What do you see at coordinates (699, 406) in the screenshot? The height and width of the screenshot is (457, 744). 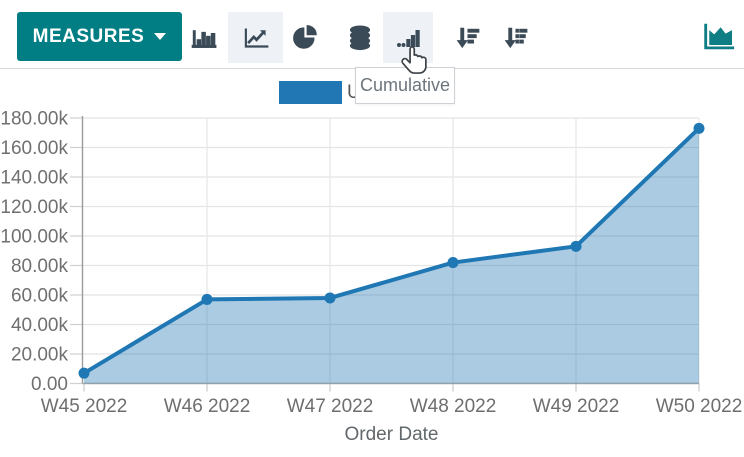 I see `x-tick-label: W50 2022` at bounding box center [699, 406].